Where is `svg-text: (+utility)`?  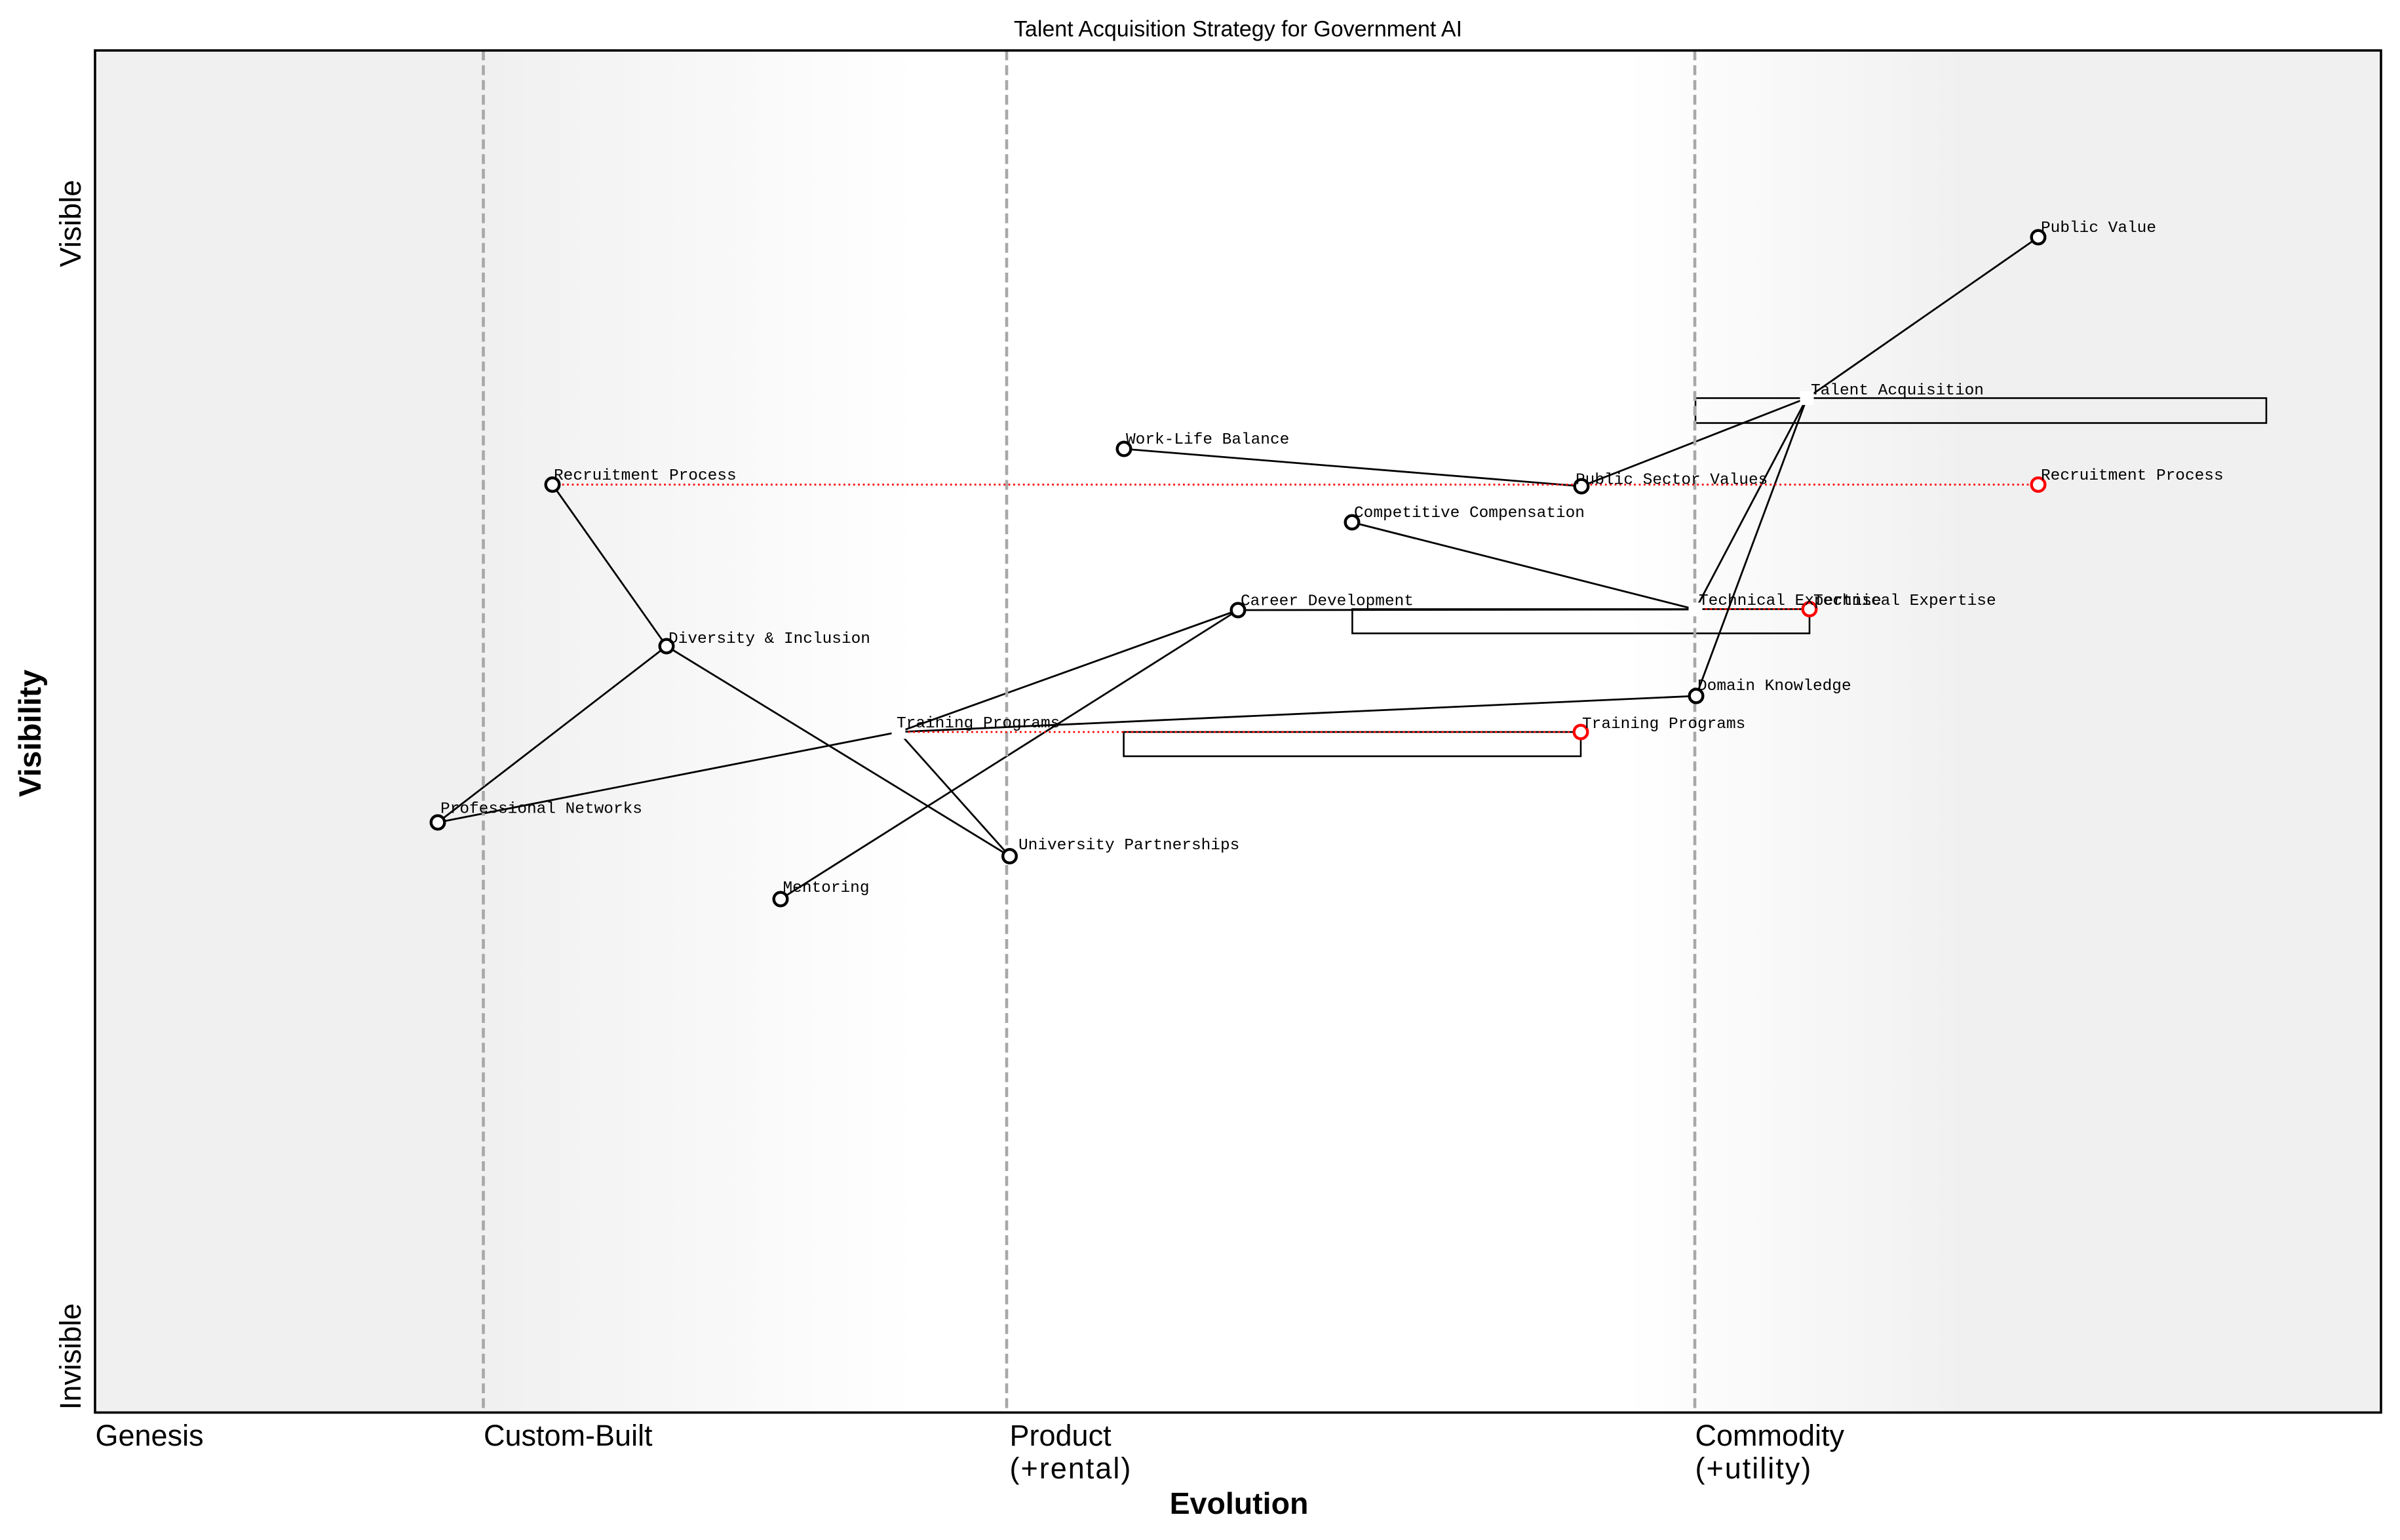 svg-text: (+utility) is located at coordinates (1754, 1468).